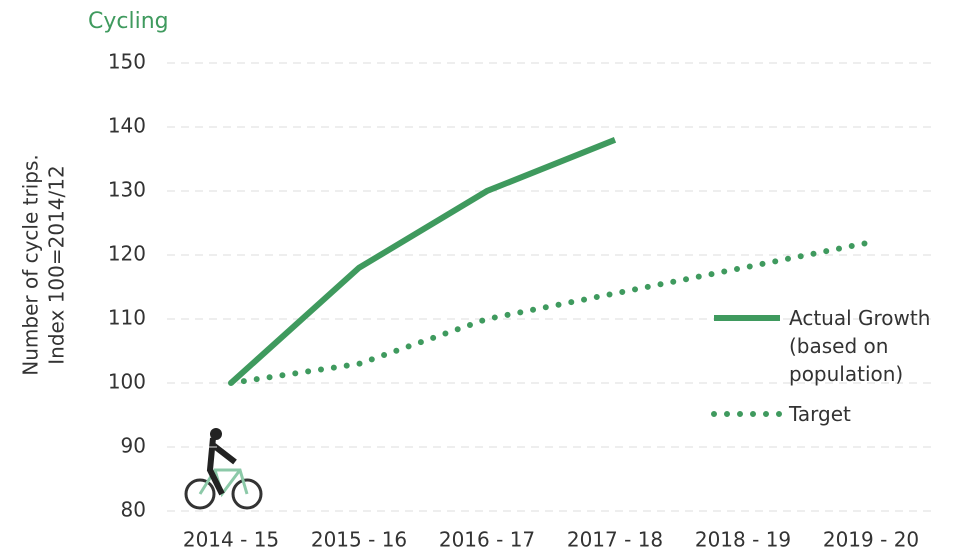  I want to click on y-tick-label: 80, so click(133, 510).